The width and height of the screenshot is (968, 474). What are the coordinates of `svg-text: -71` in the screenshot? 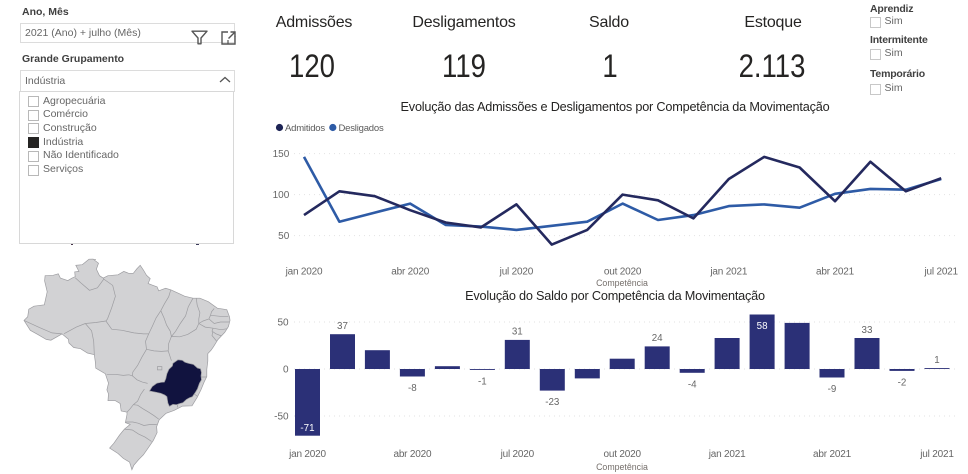 It's located at (307, 428).